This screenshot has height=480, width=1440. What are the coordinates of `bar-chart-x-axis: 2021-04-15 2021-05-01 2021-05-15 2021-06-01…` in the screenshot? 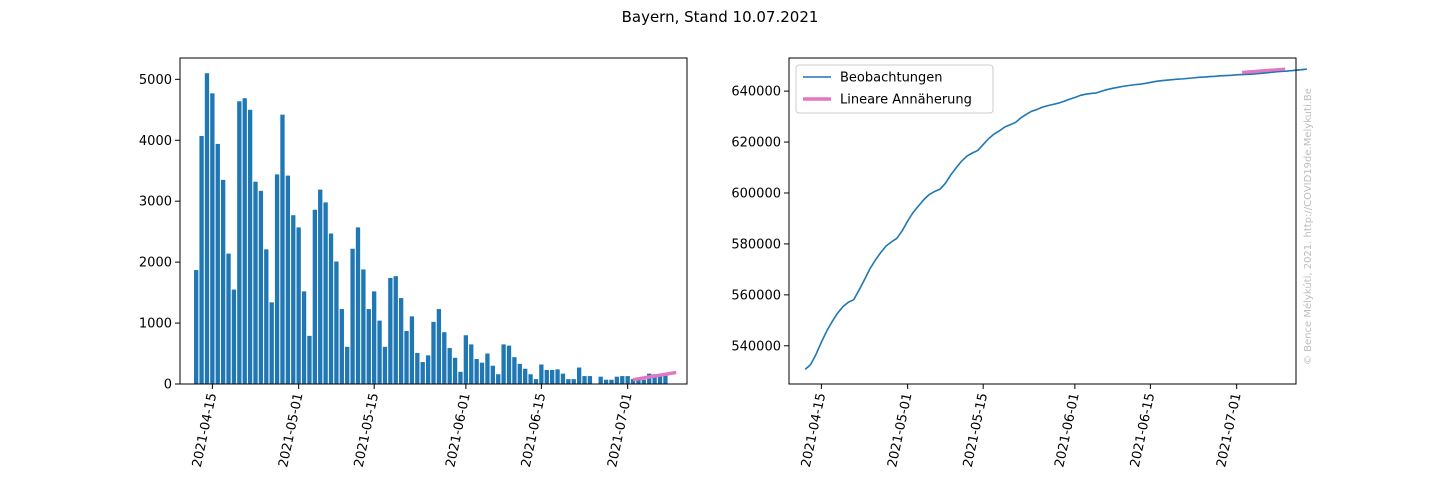 It's located at (413, 426).